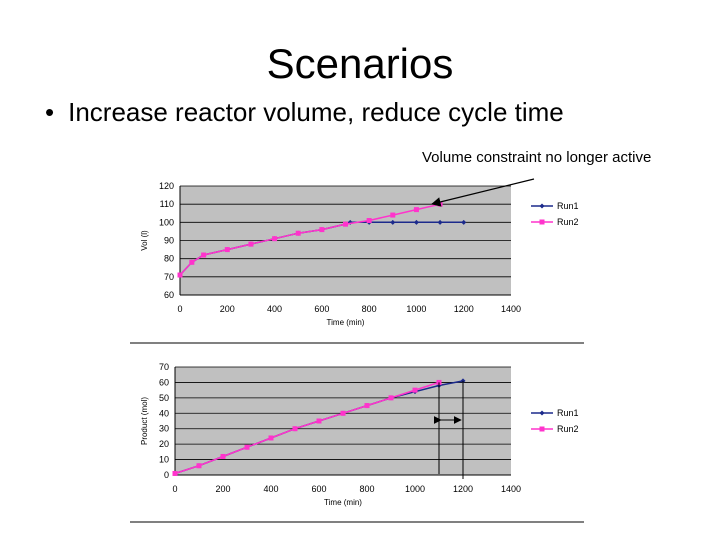 The width and height of the screenshot is (720, 540). Describe the element at coordinates (483, 192) in the screenshot. I see `annotation-arrow` at that location.